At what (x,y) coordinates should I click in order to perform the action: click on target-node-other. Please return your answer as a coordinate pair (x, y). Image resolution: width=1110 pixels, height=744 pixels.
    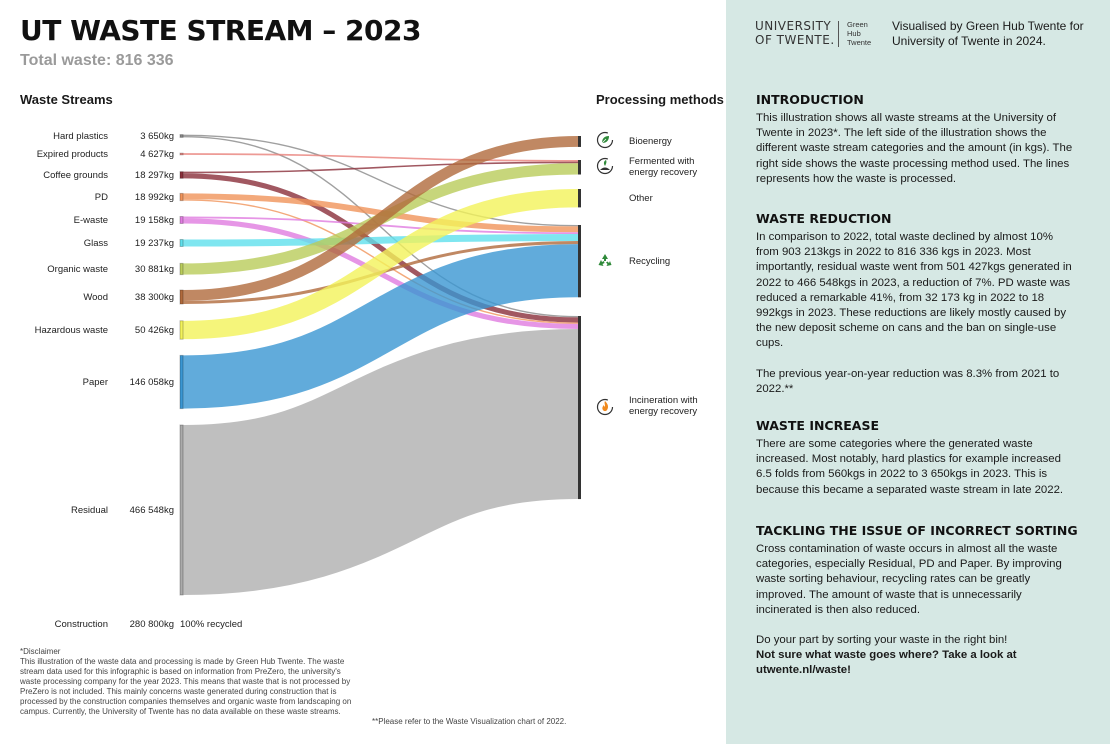
    Looking at the image, I should click on (579, 198).